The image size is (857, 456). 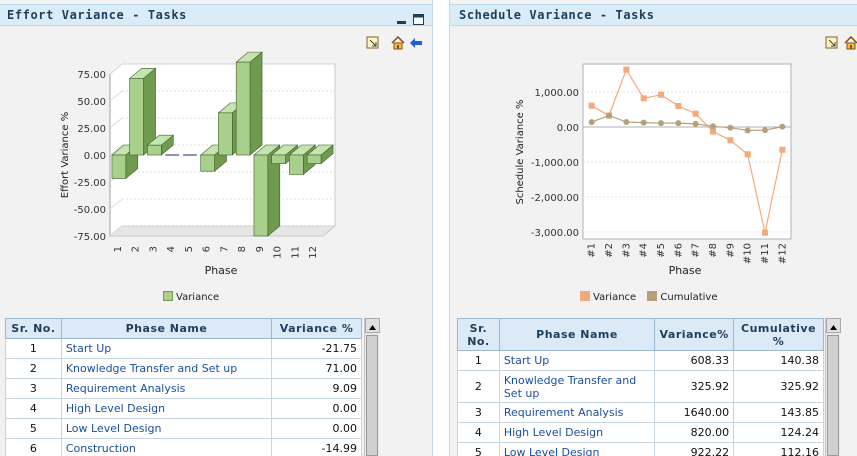 I want to click on legend-label: Variance, so click(x=198, y=297).